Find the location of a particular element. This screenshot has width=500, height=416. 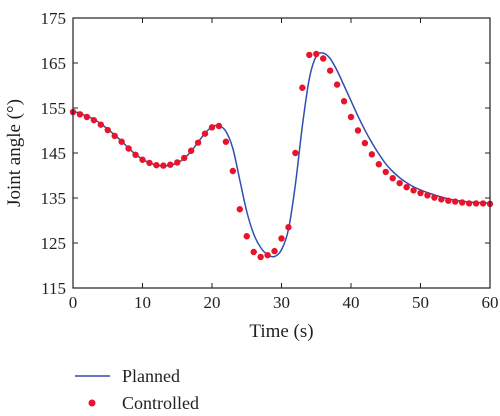

legend-marker-swatch is located at coordinates (92, 403).